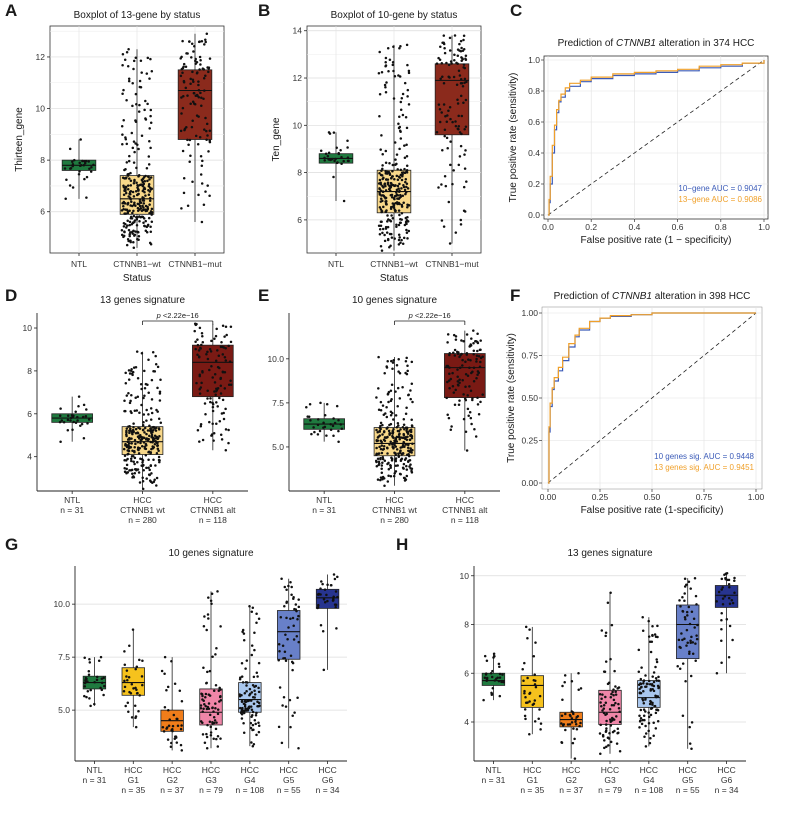 The image size is (787, 824). I want to click on pvalue-italic: p, so click(410, 315).